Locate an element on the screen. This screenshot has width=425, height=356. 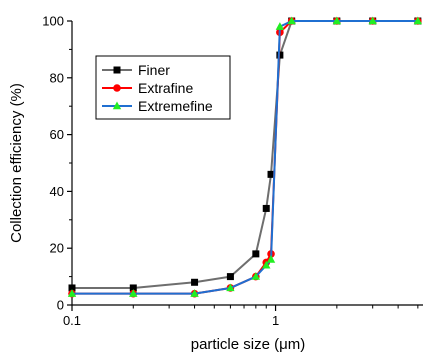
y-tick-label: 60 is located at coordinates (57, 134).